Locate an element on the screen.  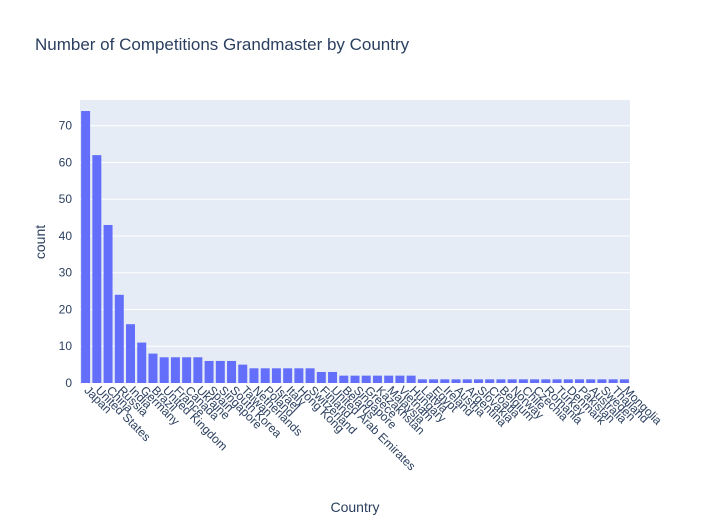
y-tick-labels: 0 10 20 30 40 50 60 70 is located at coordinates (66, 254).